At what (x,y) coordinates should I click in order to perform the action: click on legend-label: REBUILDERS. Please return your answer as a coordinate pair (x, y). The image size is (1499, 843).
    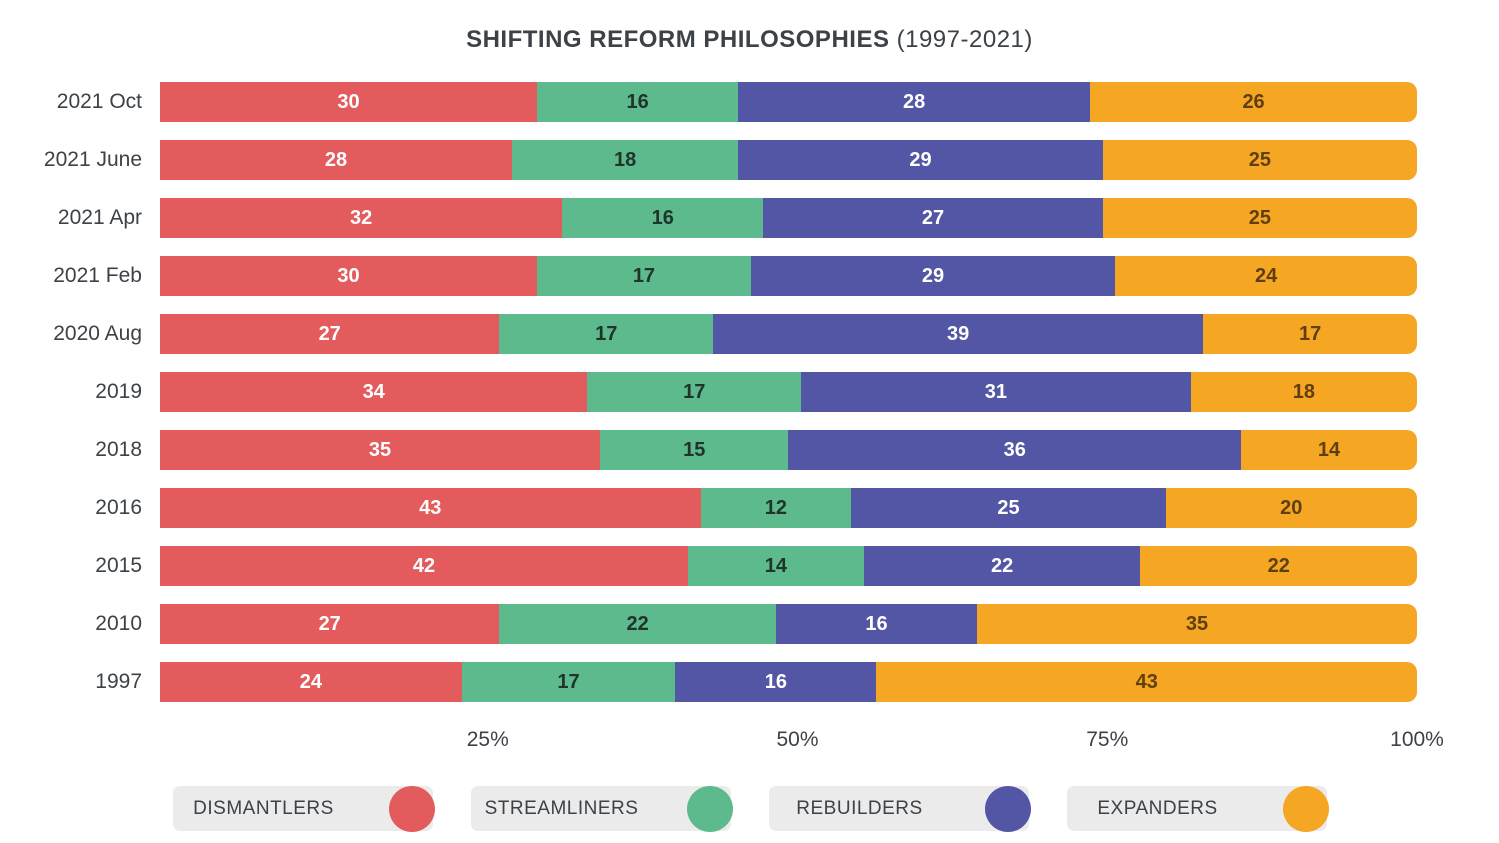
    Looking at the image, I should click on (859, 808).